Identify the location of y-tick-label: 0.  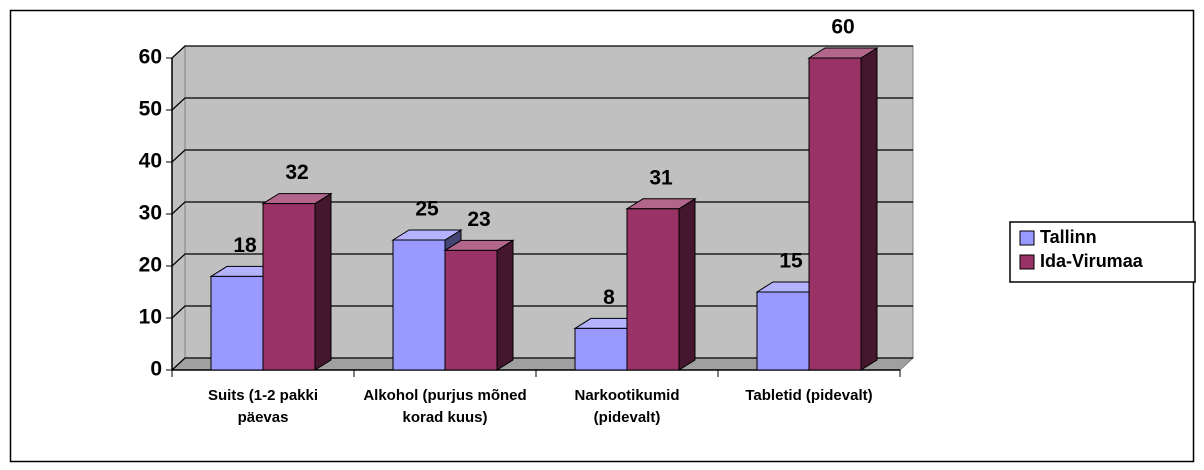
(156, 369).